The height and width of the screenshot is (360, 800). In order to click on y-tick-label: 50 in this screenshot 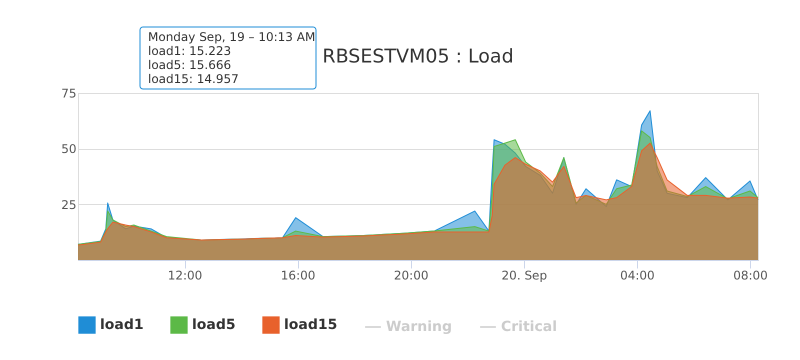, I will do `click(68, 149)`.